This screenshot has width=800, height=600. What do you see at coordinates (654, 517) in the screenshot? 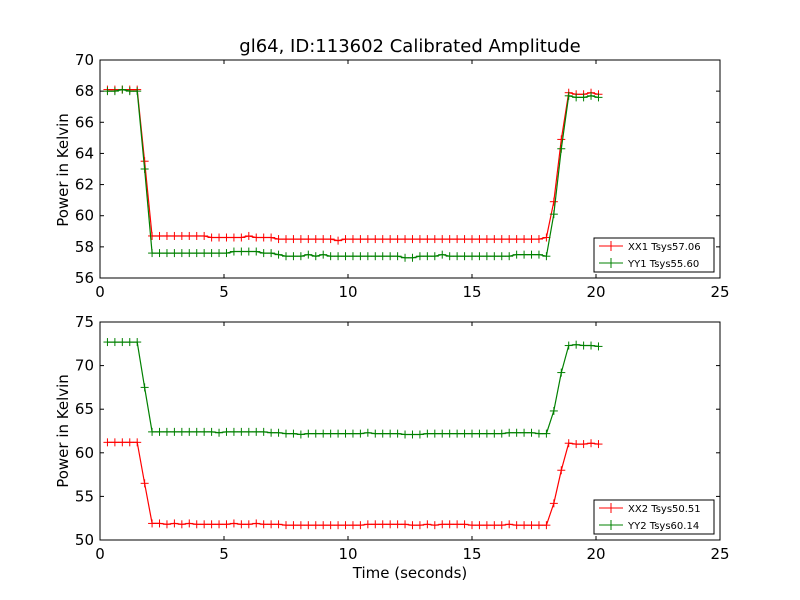
I see `legend-box` at bounding box center [654, 517].